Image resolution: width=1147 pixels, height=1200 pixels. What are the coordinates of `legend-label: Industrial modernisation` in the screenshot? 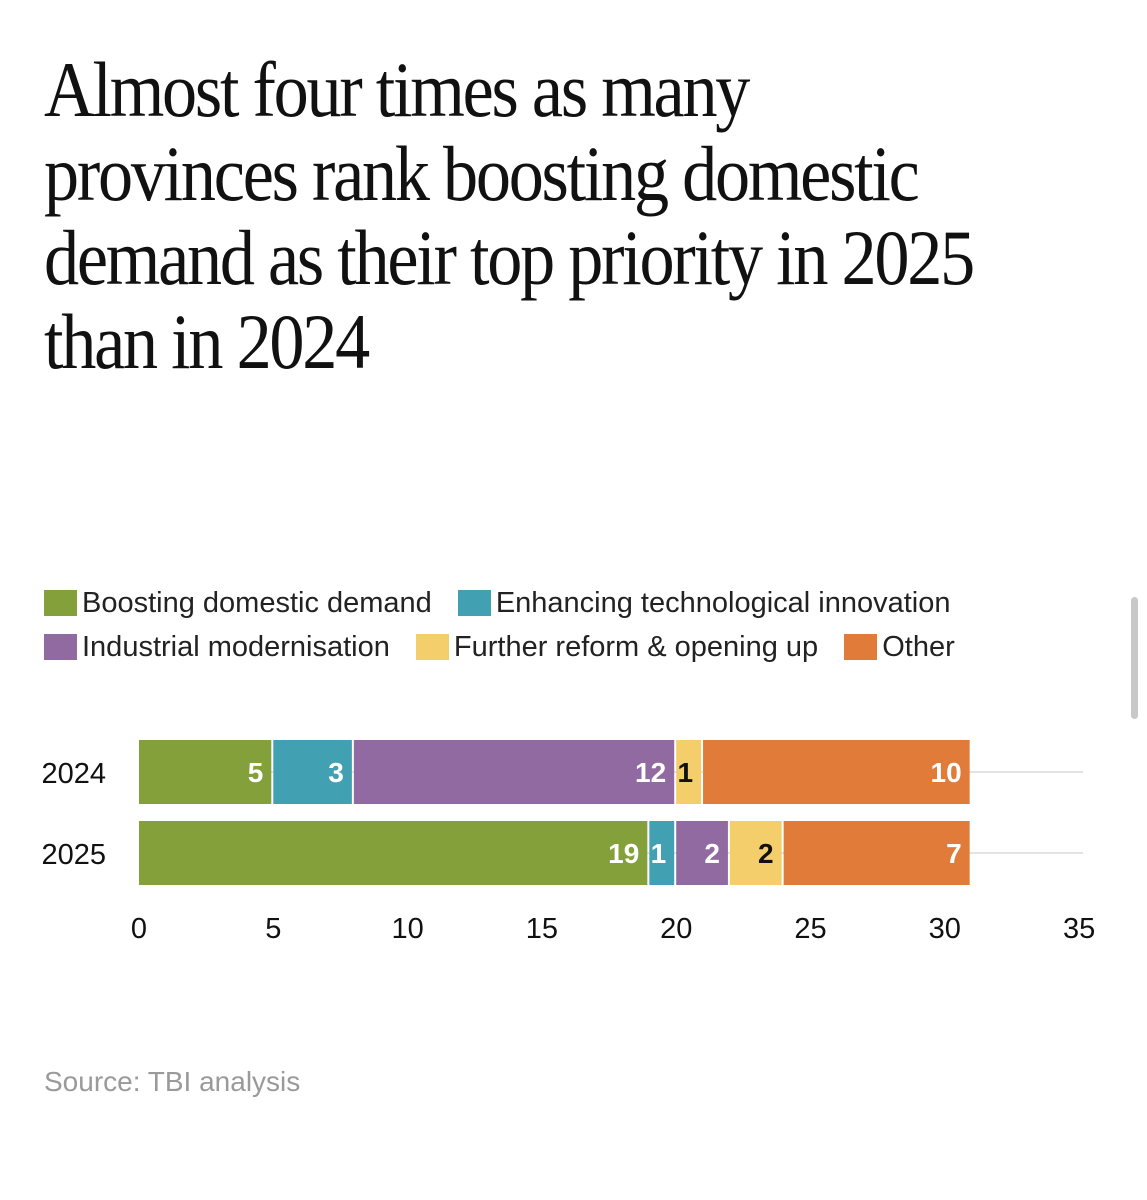 It's located at (236, 647).